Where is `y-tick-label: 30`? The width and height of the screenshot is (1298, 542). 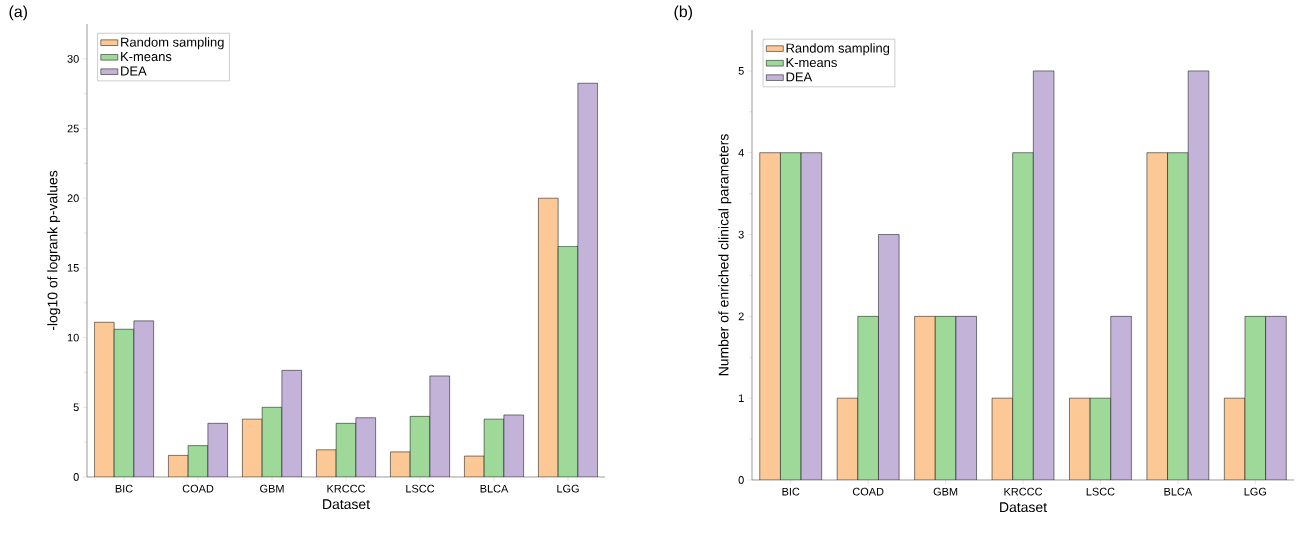 y-tick-label: 30 is located at coordinates (73, 58).